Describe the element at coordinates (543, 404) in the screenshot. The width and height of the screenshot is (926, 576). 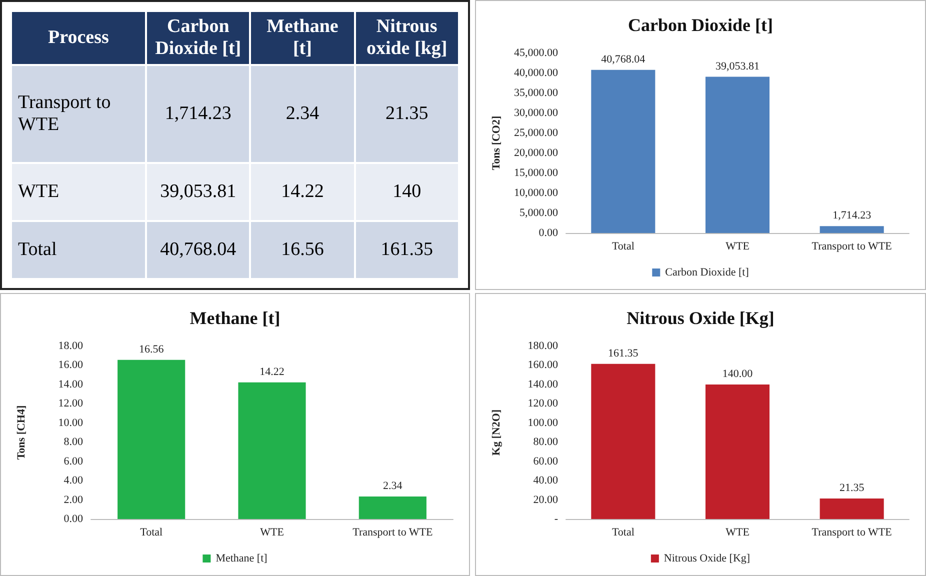
I see `y-tick-label: 120.00` at that location.